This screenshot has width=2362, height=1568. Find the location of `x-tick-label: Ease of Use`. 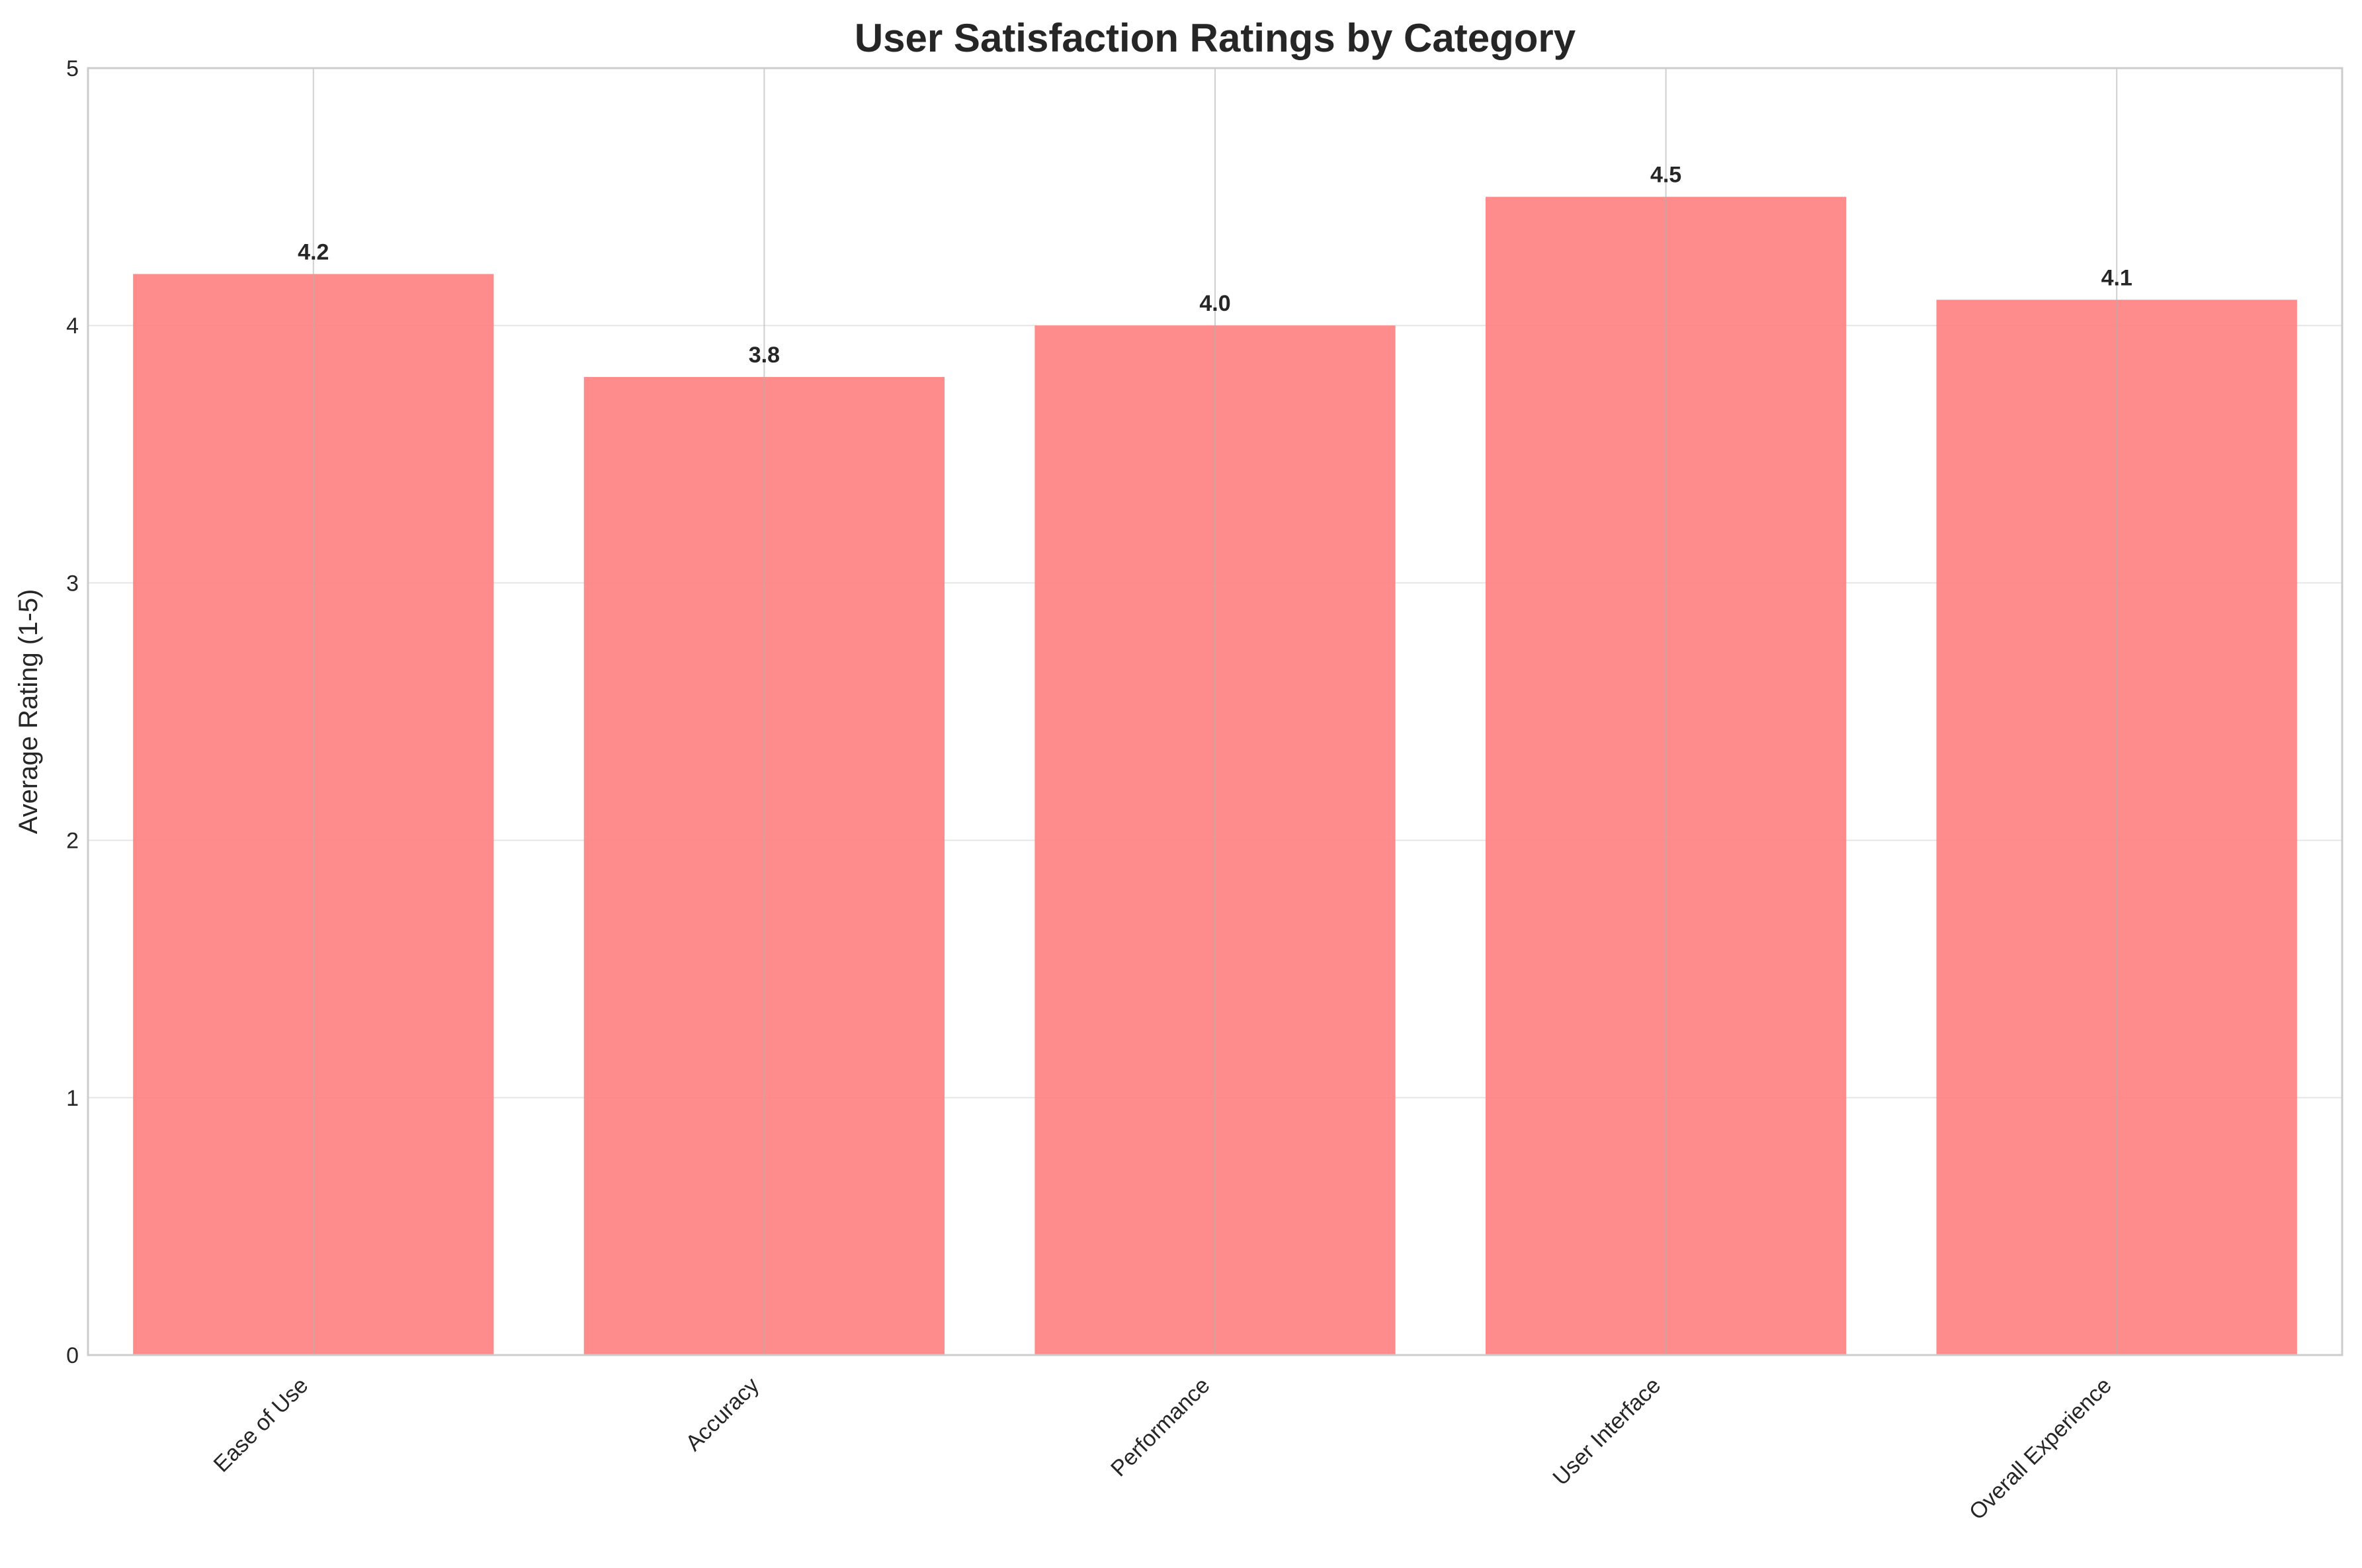

x-tick-label: Ease of Use is located at coordinates (261, 1425).